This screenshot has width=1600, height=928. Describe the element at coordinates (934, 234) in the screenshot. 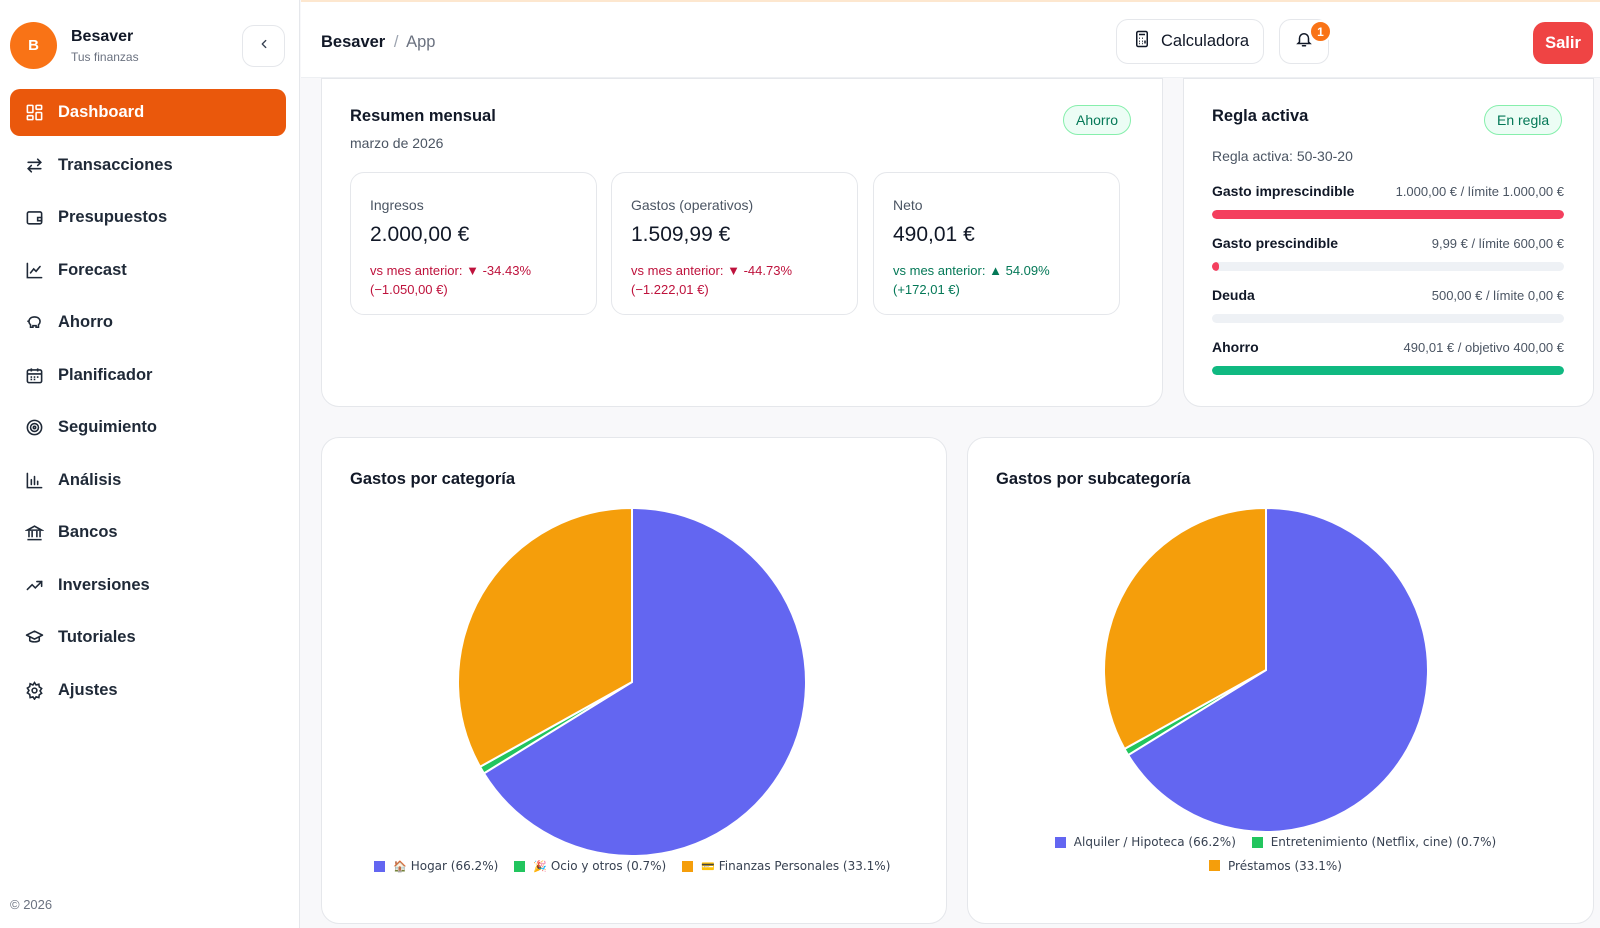

I see `stat-value: 490,01 €` at that location.